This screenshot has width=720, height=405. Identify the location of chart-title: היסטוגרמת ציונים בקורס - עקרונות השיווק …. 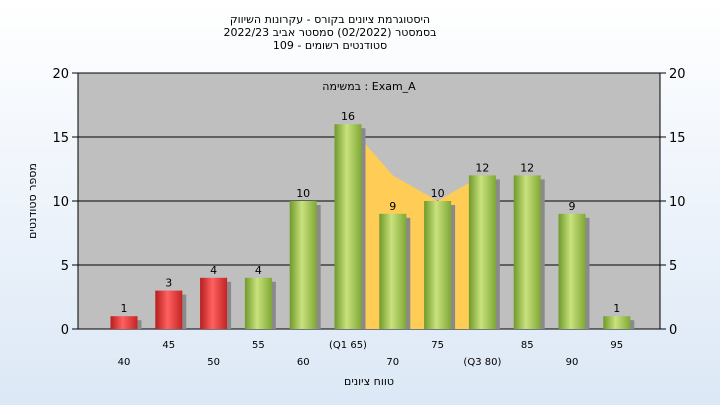
(329, 32).